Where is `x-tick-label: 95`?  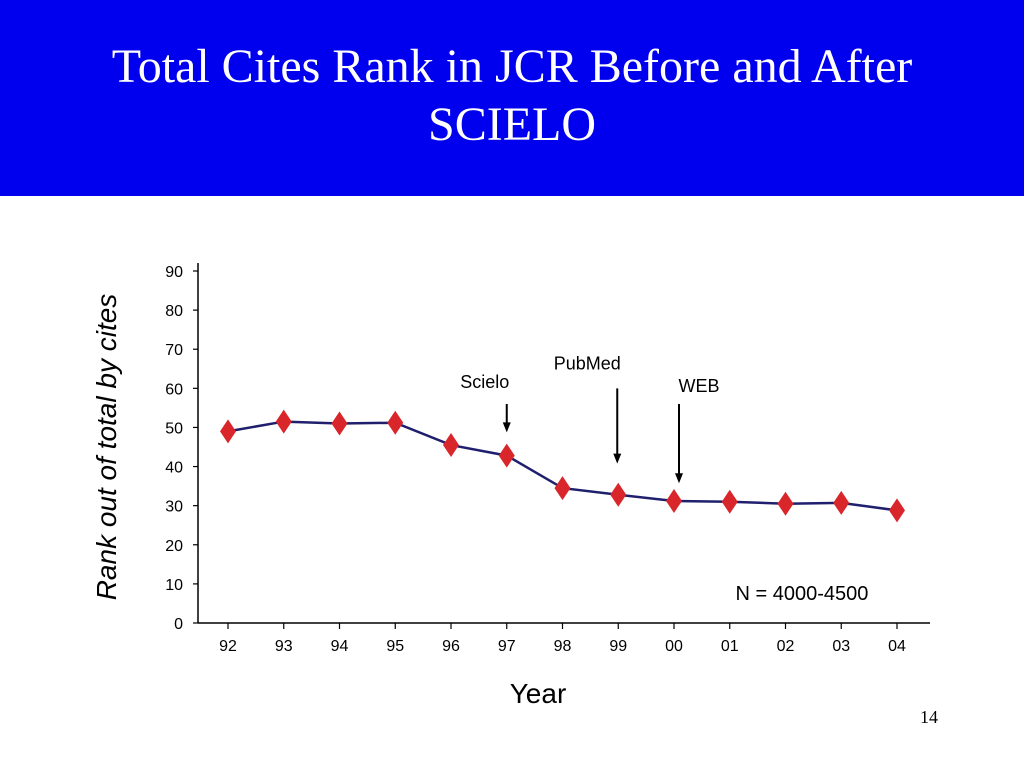
x-tick-label: 95 is located at coordinates (395, 646).